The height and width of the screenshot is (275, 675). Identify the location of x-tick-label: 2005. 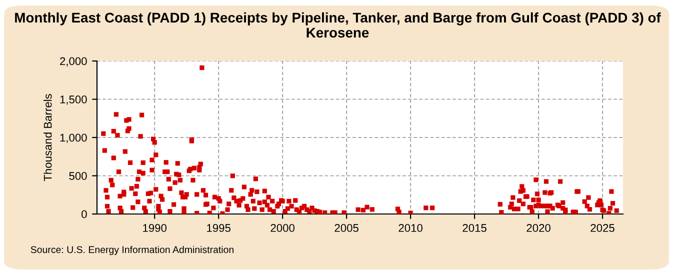
(346, 228).